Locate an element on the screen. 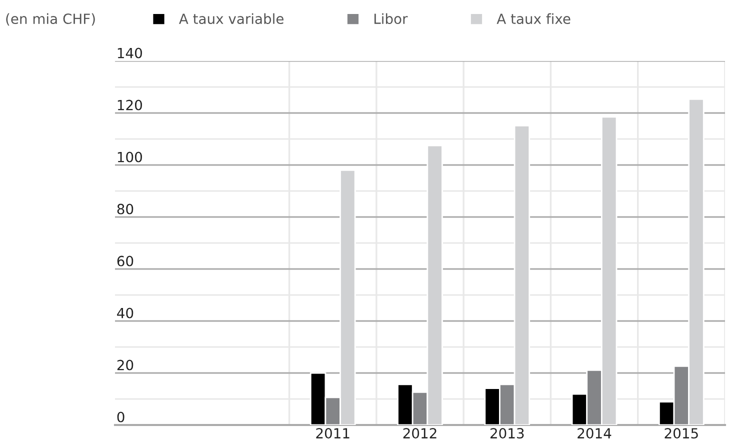  y-axis-title: (en mia CHF) is located at coordinates (50, 19).